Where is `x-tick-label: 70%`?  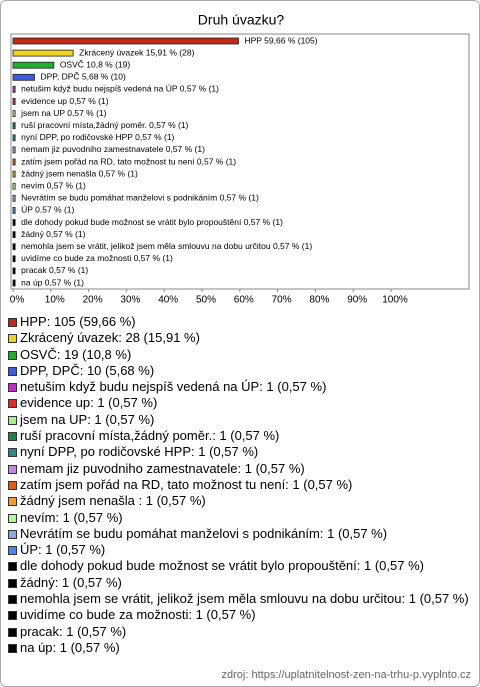 x-tick-label: 70% is located at coordinates (282, 300).